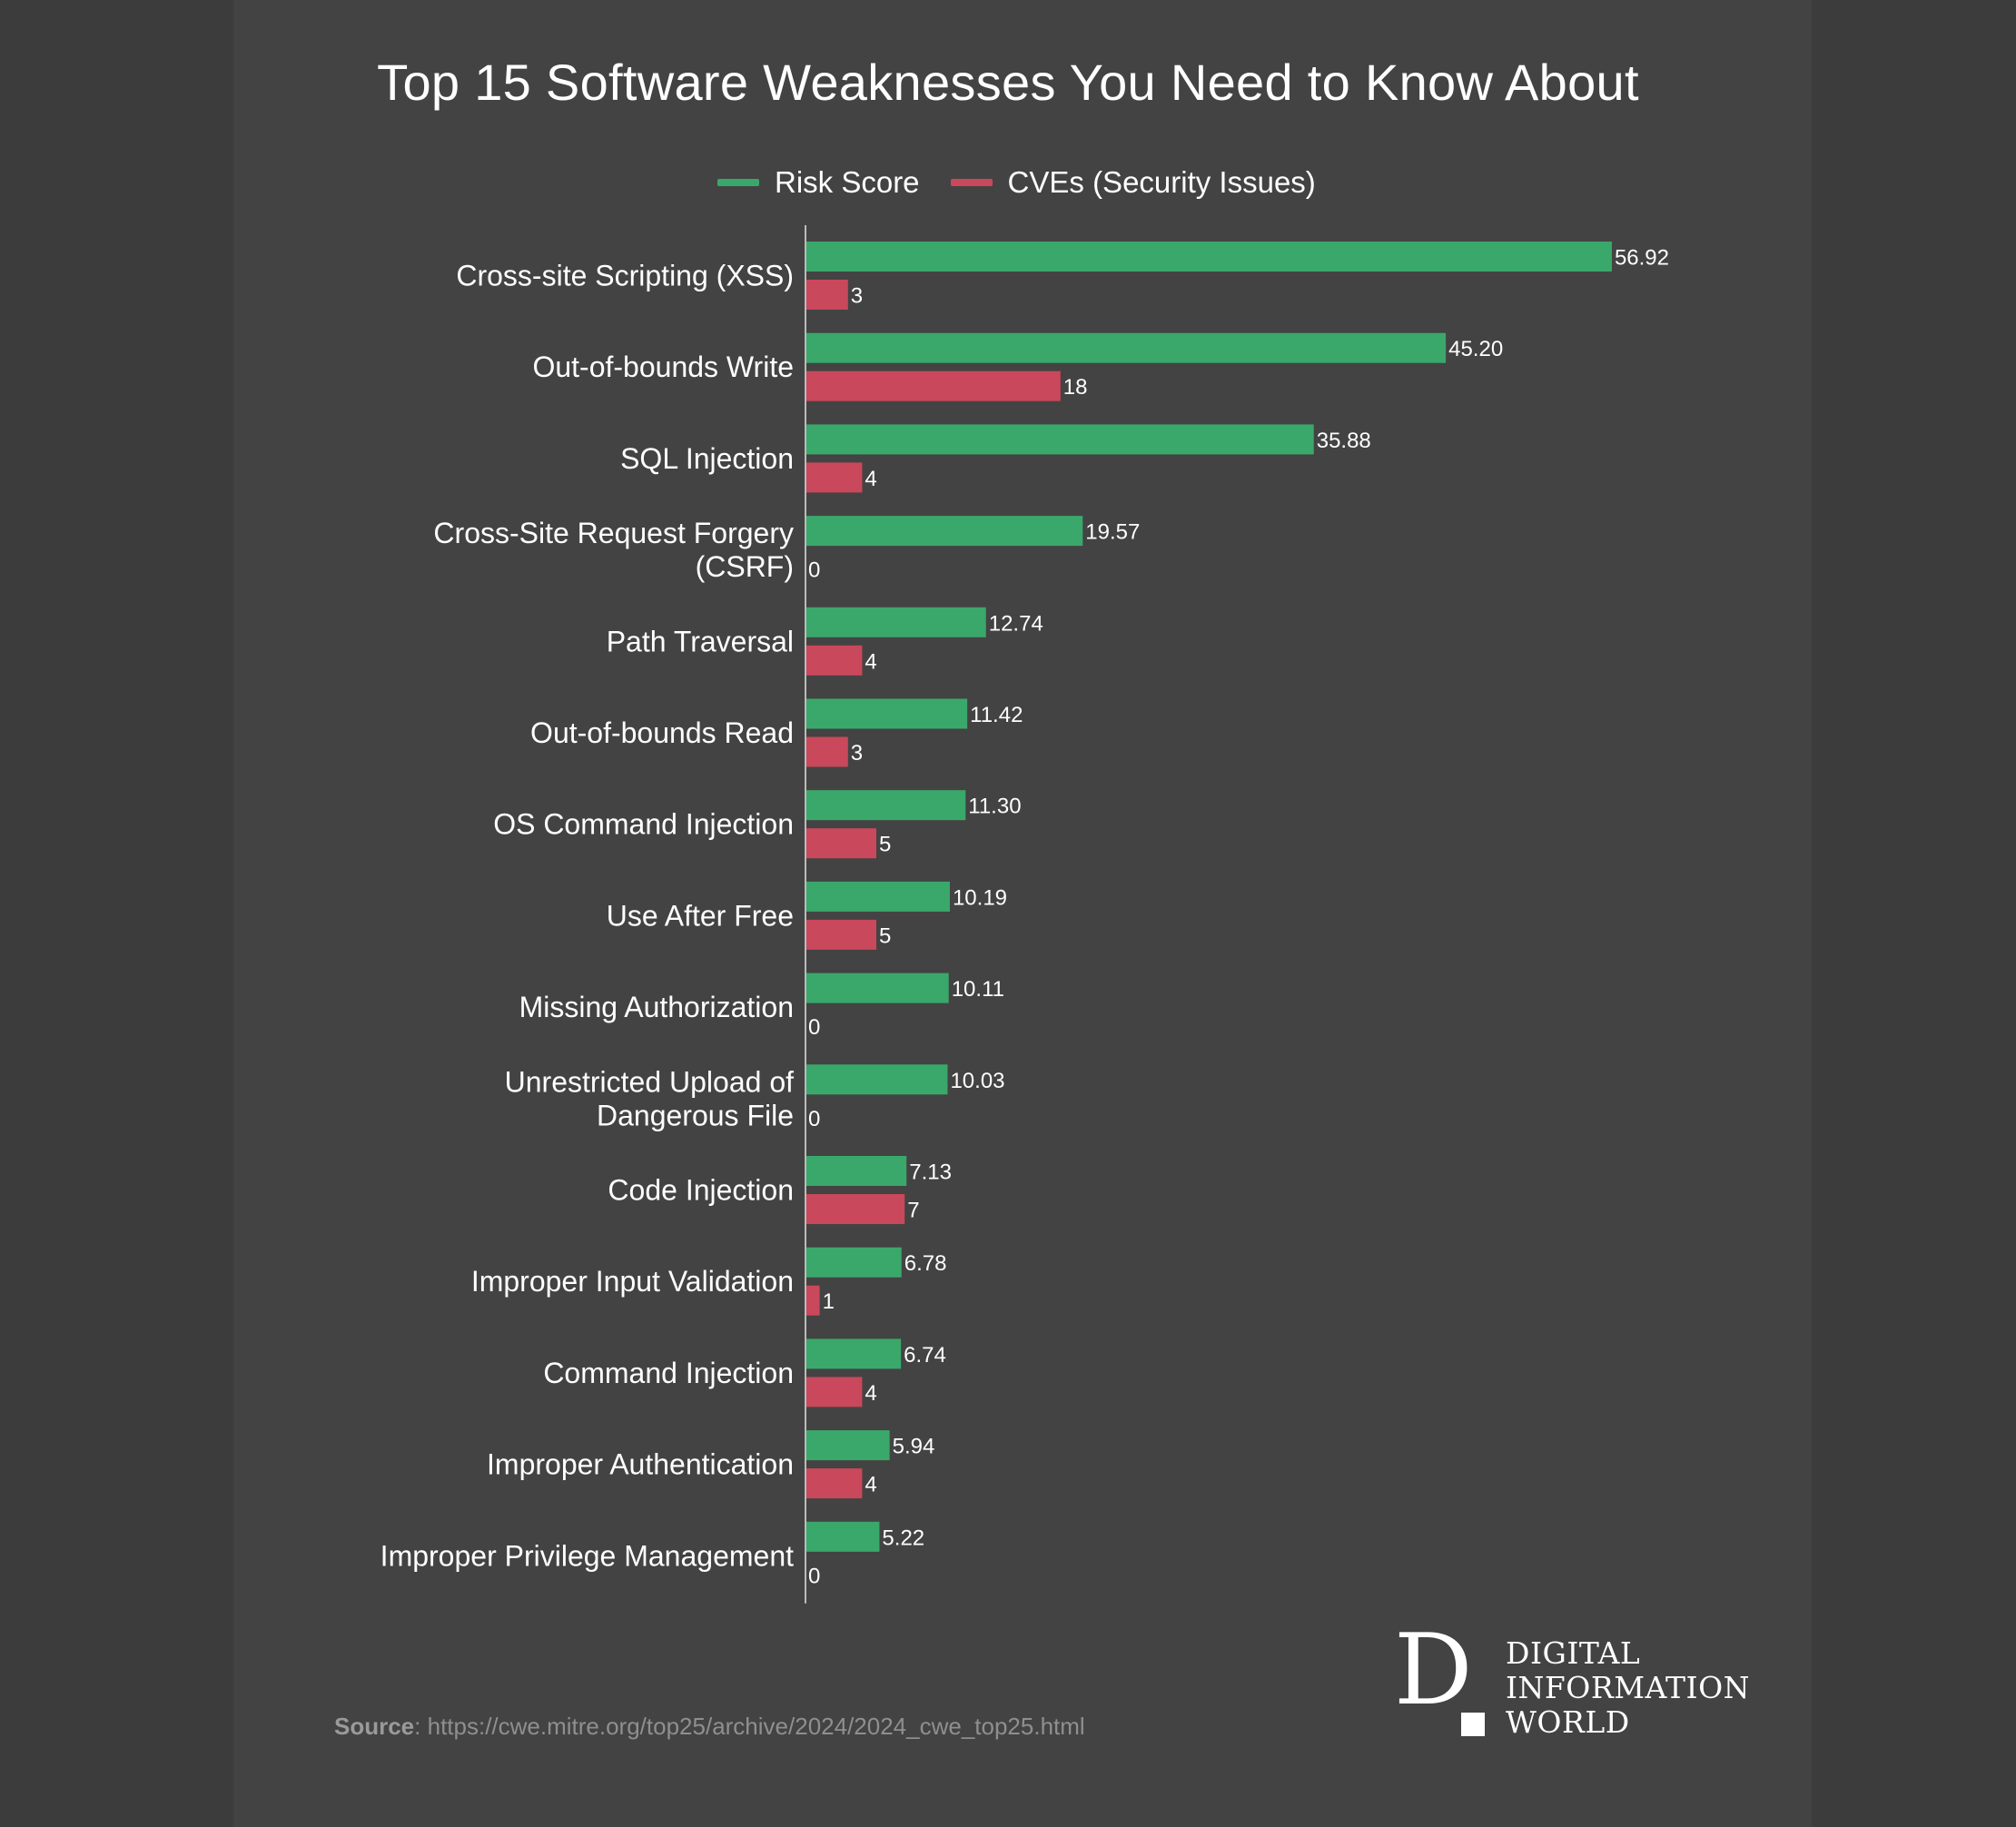 The image size is (2016, 1827). I want to click on logo-letter: D, so click(1434, 1670).